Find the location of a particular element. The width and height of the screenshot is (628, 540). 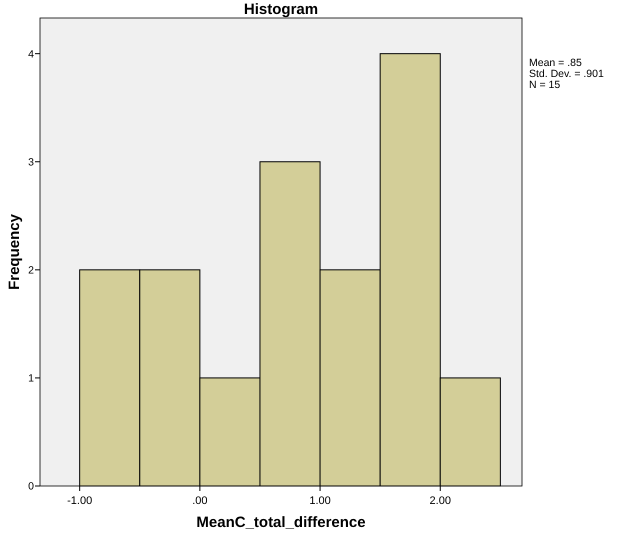

x-tick-label: .00 is located at coordinates (200, 501).